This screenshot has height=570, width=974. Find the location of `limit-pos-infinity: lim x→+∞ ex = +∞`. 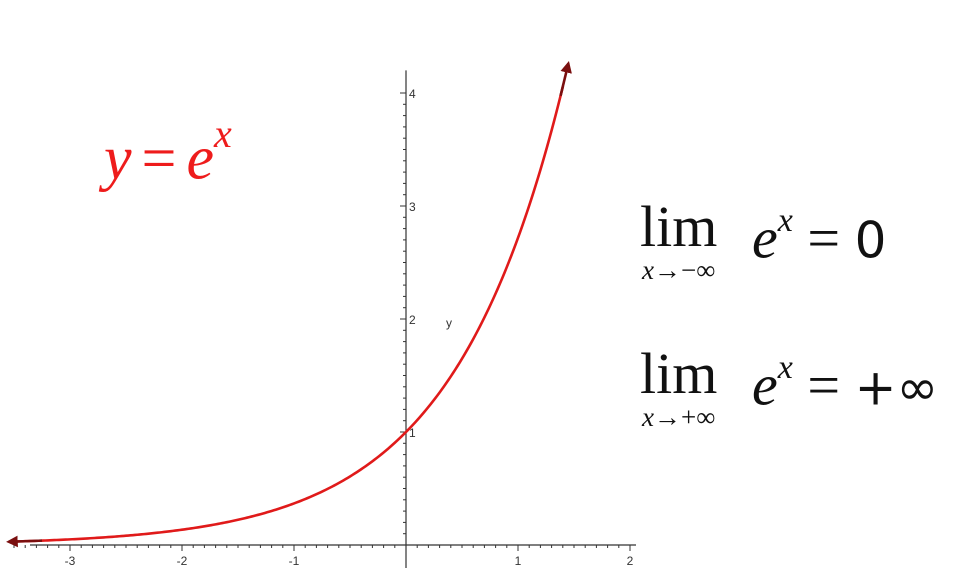

limit-pos-infinity: lim x→+∞ ex = +∞ is located at coordinates (789, 386).